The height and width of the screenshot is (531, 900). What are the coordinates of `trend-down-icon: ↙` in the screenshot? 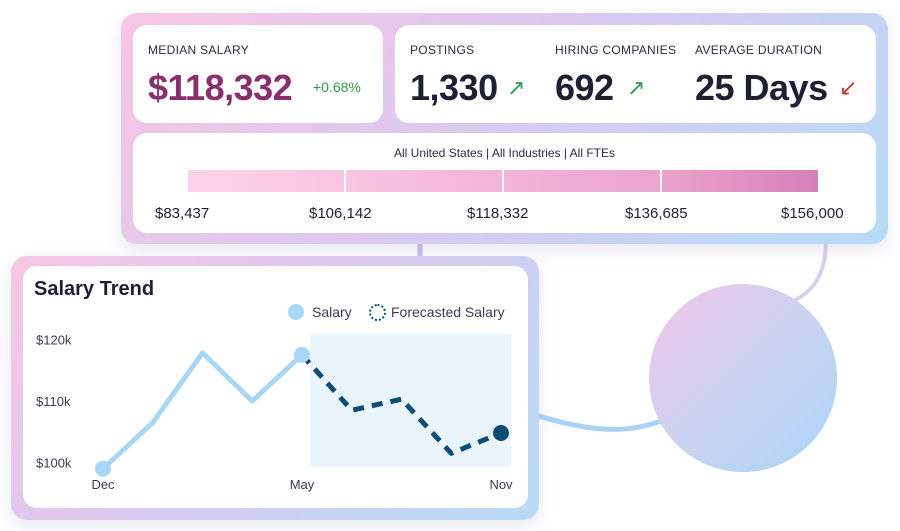 It's located at (848, 87).